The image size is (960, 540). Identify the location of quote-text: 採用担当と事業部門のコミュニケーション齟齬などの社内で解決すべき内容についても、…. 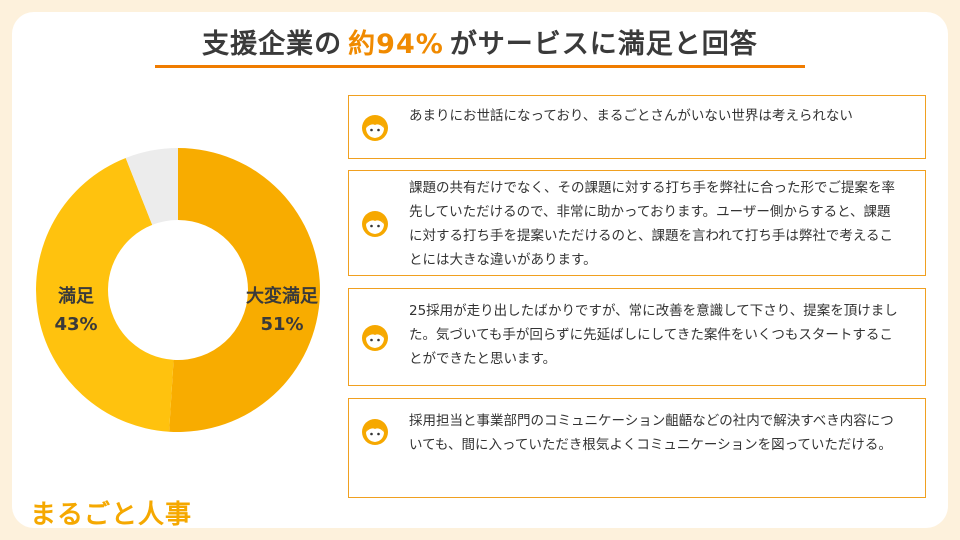
(651, 433).